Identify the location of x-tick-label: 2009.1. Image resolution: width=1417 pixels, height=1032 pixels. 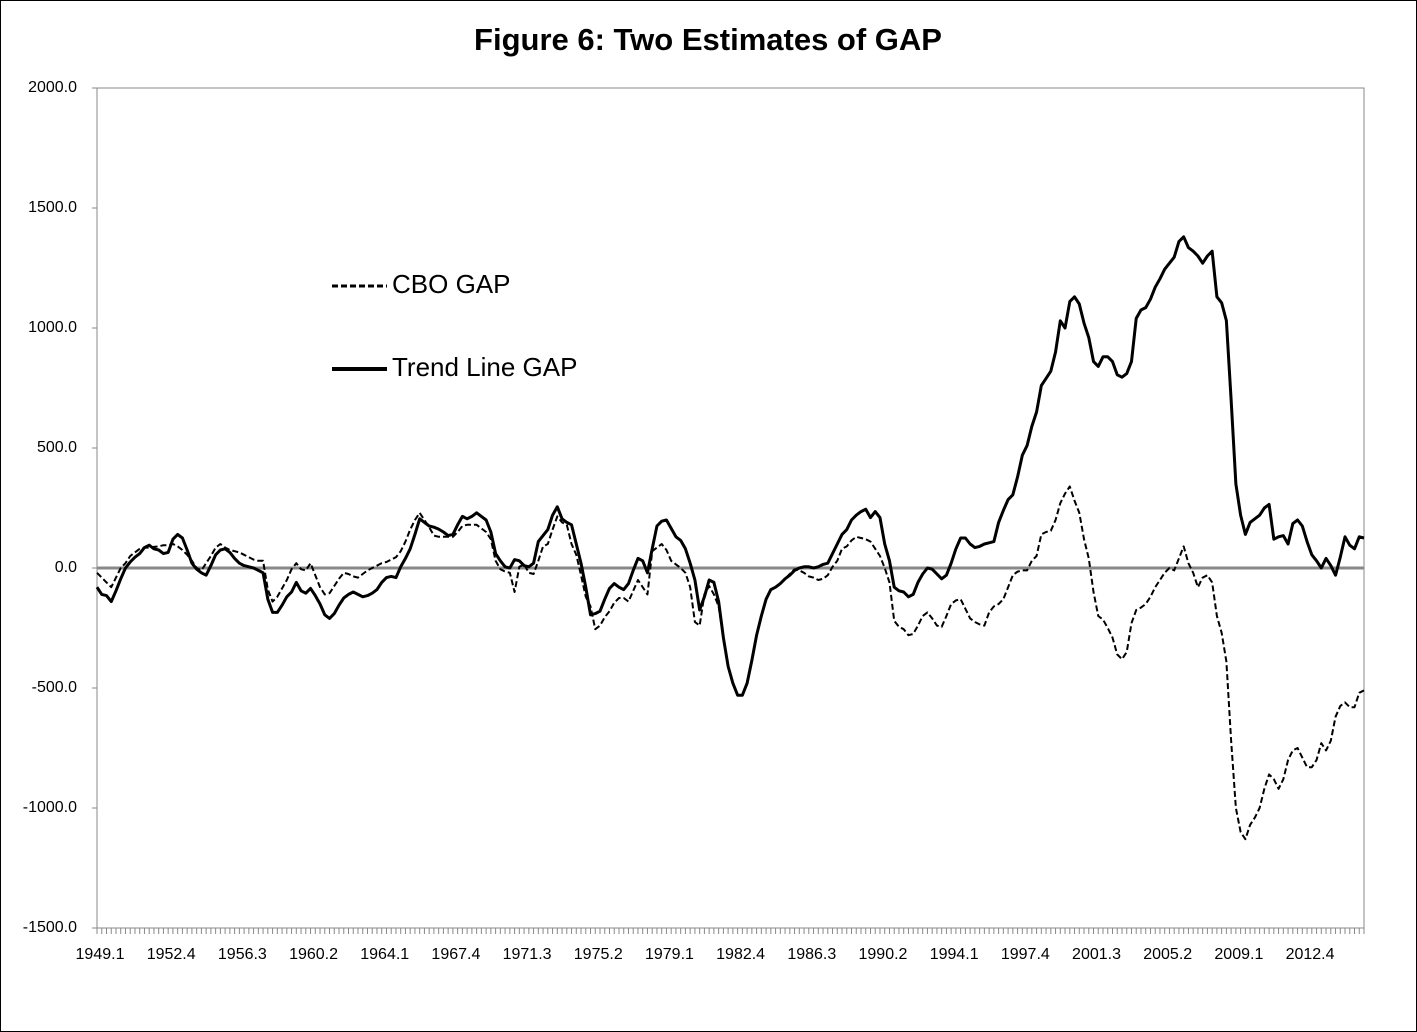
(1238, 954).